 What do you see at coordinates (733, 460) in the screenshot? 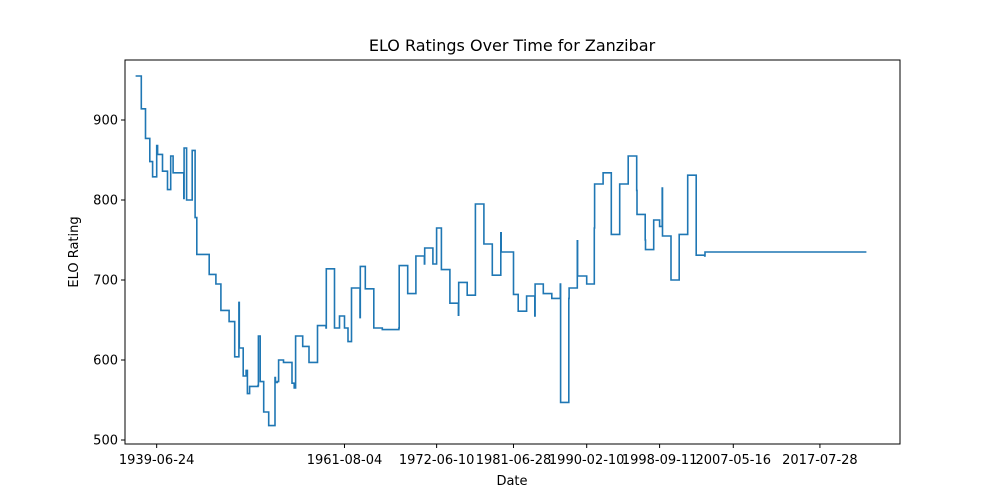
I see `x-tick-label: 2007-05-16` at bounding box center [733, 460].